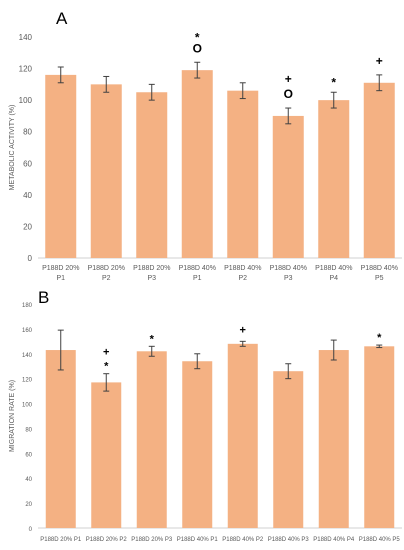 This screenshot has width=404, height=550. I want to click on x-tick-label: P188D 20% P3, so click(152, 540).